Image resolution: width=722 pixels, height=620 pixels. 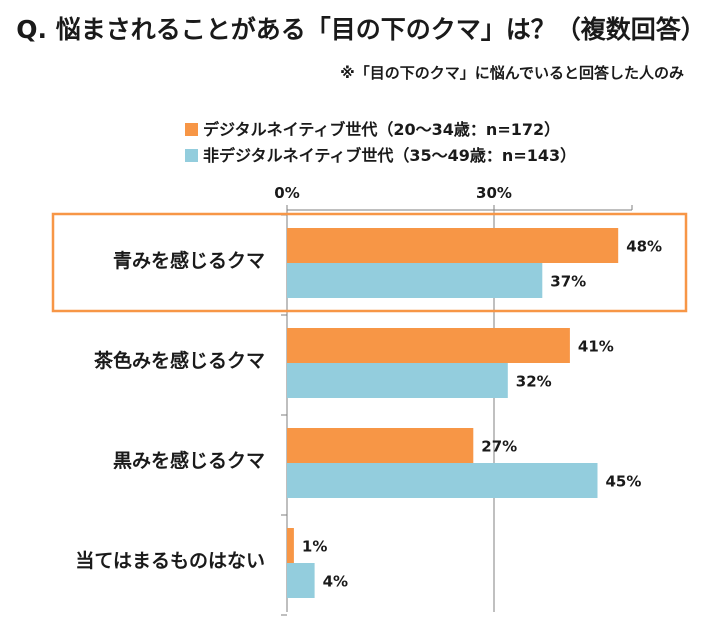 I want to click on respondent-note: ※「目の下のクマ」に悩んでいると回答した人のみ, so click(x=512, y=73).